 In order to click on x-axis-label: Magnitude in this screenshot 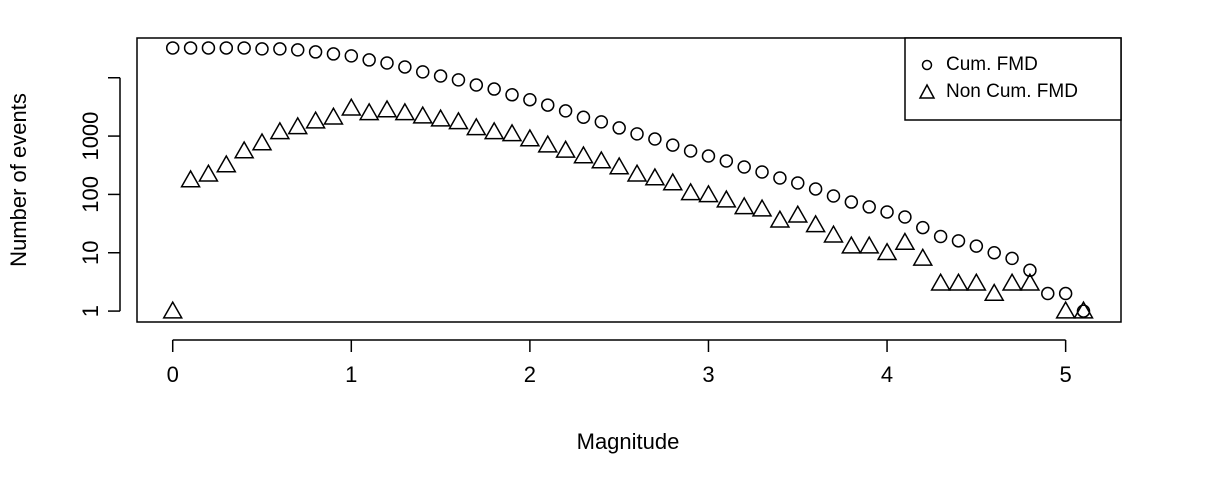, I will do `click(628, 441)`.